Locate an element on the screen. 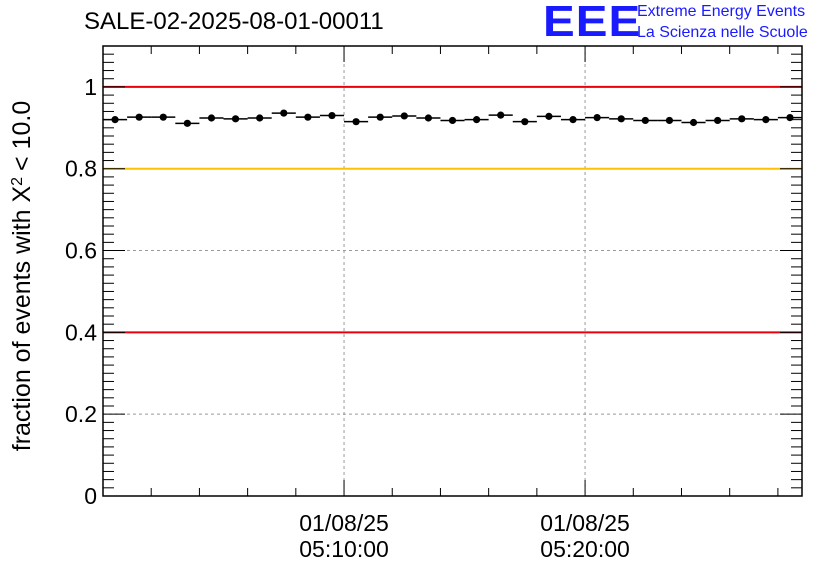 The height and width of the screenshot is (572, 836). data-series is located at coordinates (452, 118).